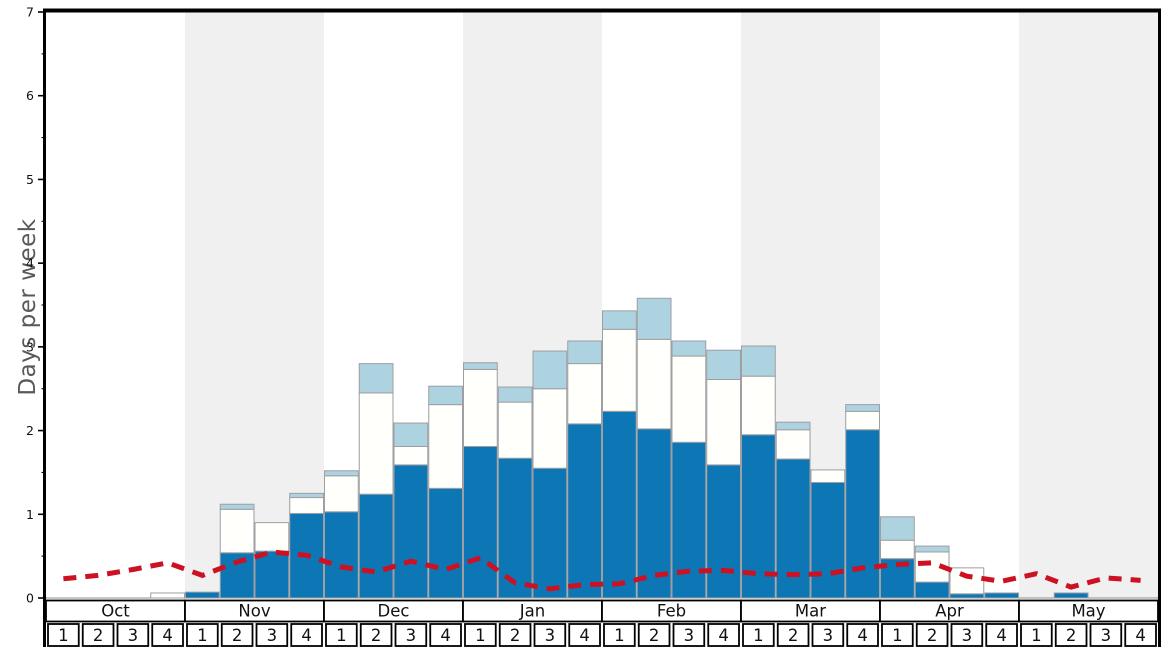 This screenshot has width=1168, height=648. What do you see at coordinates (30, 12) in the screenshot?
I see `y-tick-label: 7` at bounding box center [30, 12].